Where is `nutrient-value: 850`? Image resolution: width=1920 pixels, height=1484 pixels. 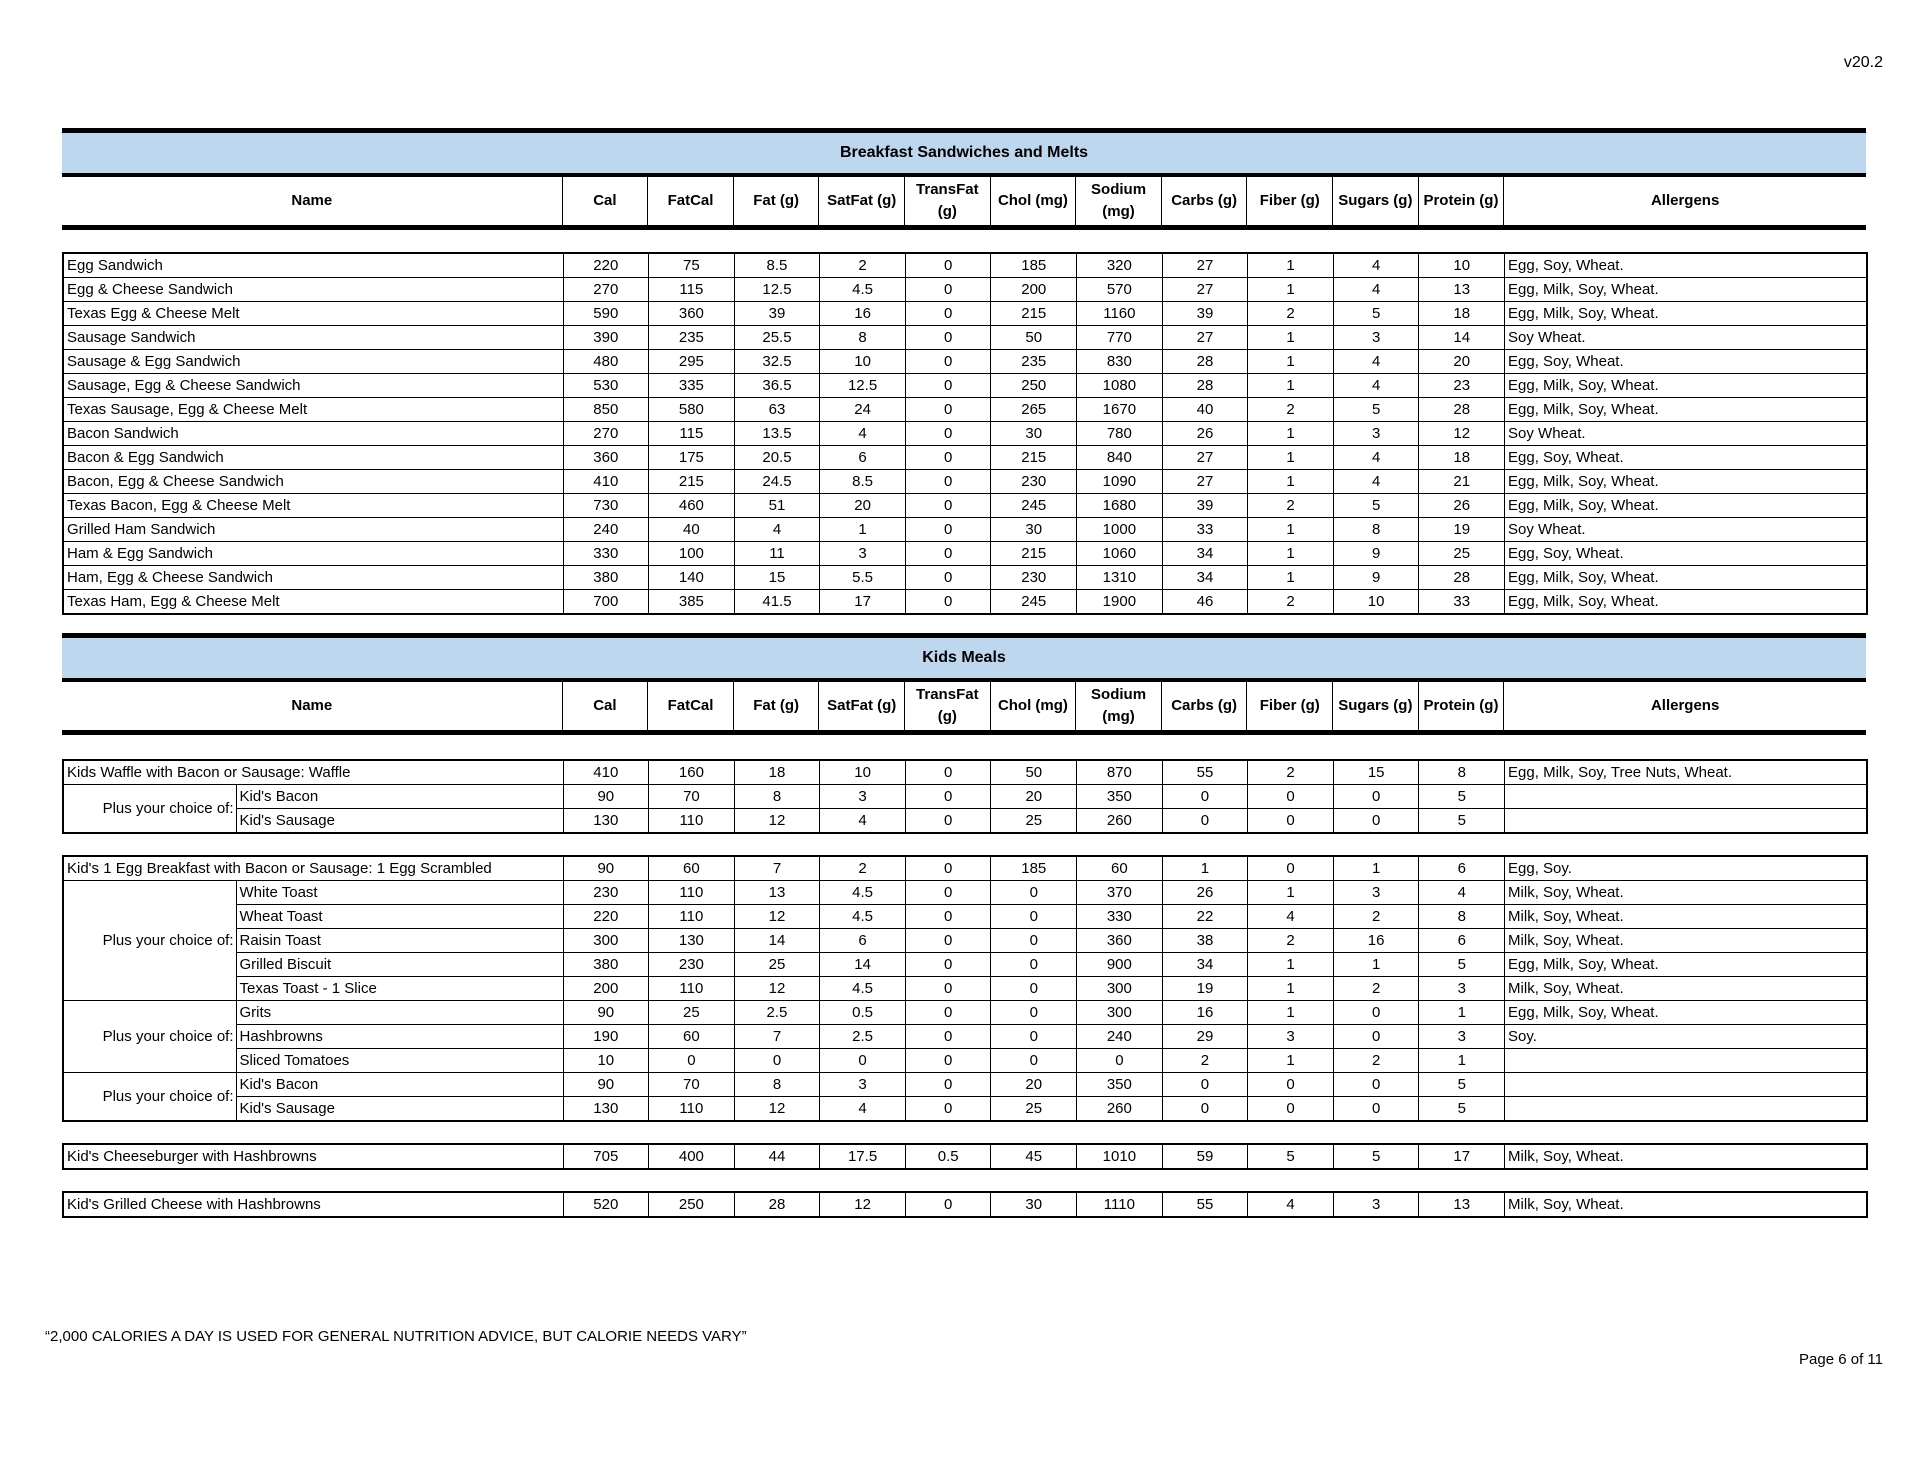
nutrient-value: 850 is located at coordinates (606, 409).